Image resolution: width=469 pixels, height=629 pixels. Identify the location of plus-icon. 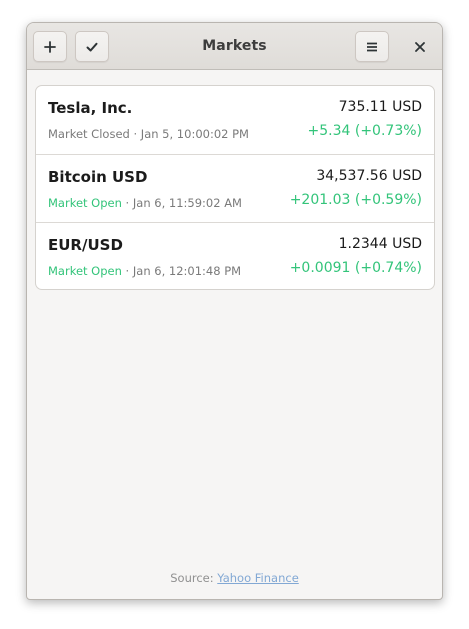
(50, 46).